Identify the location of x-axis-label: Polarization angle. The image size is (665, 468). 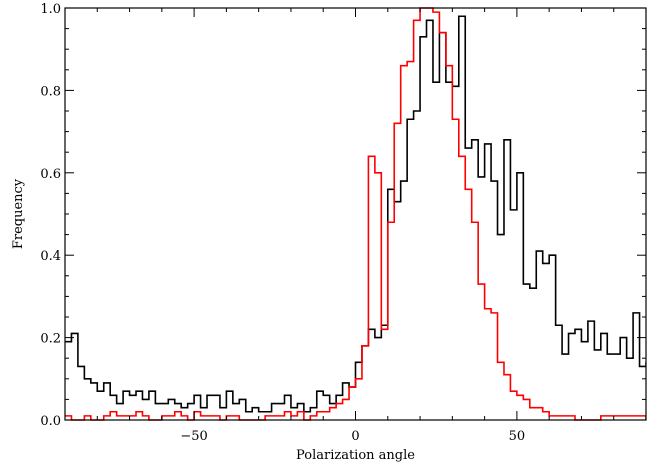
(355, 455).